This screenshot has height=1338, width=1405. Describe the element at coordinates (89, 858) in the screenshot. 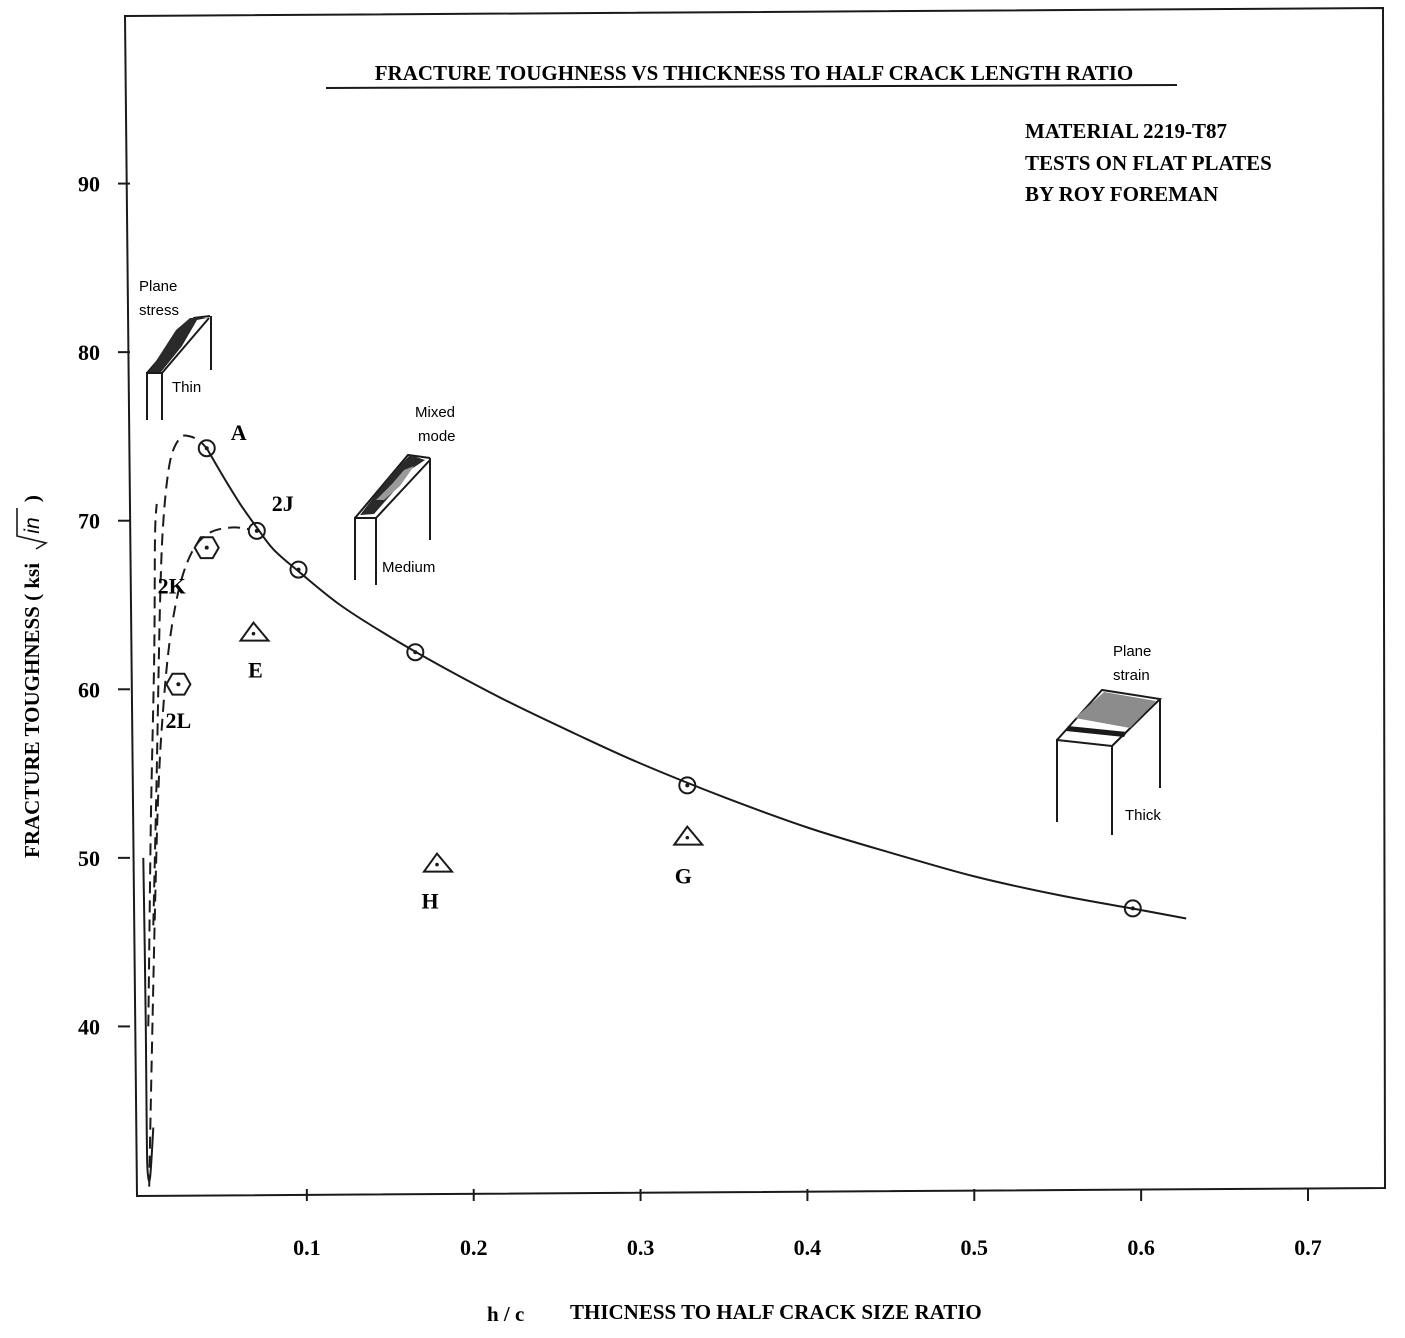

I see `y-tick-label: 50` at that location.